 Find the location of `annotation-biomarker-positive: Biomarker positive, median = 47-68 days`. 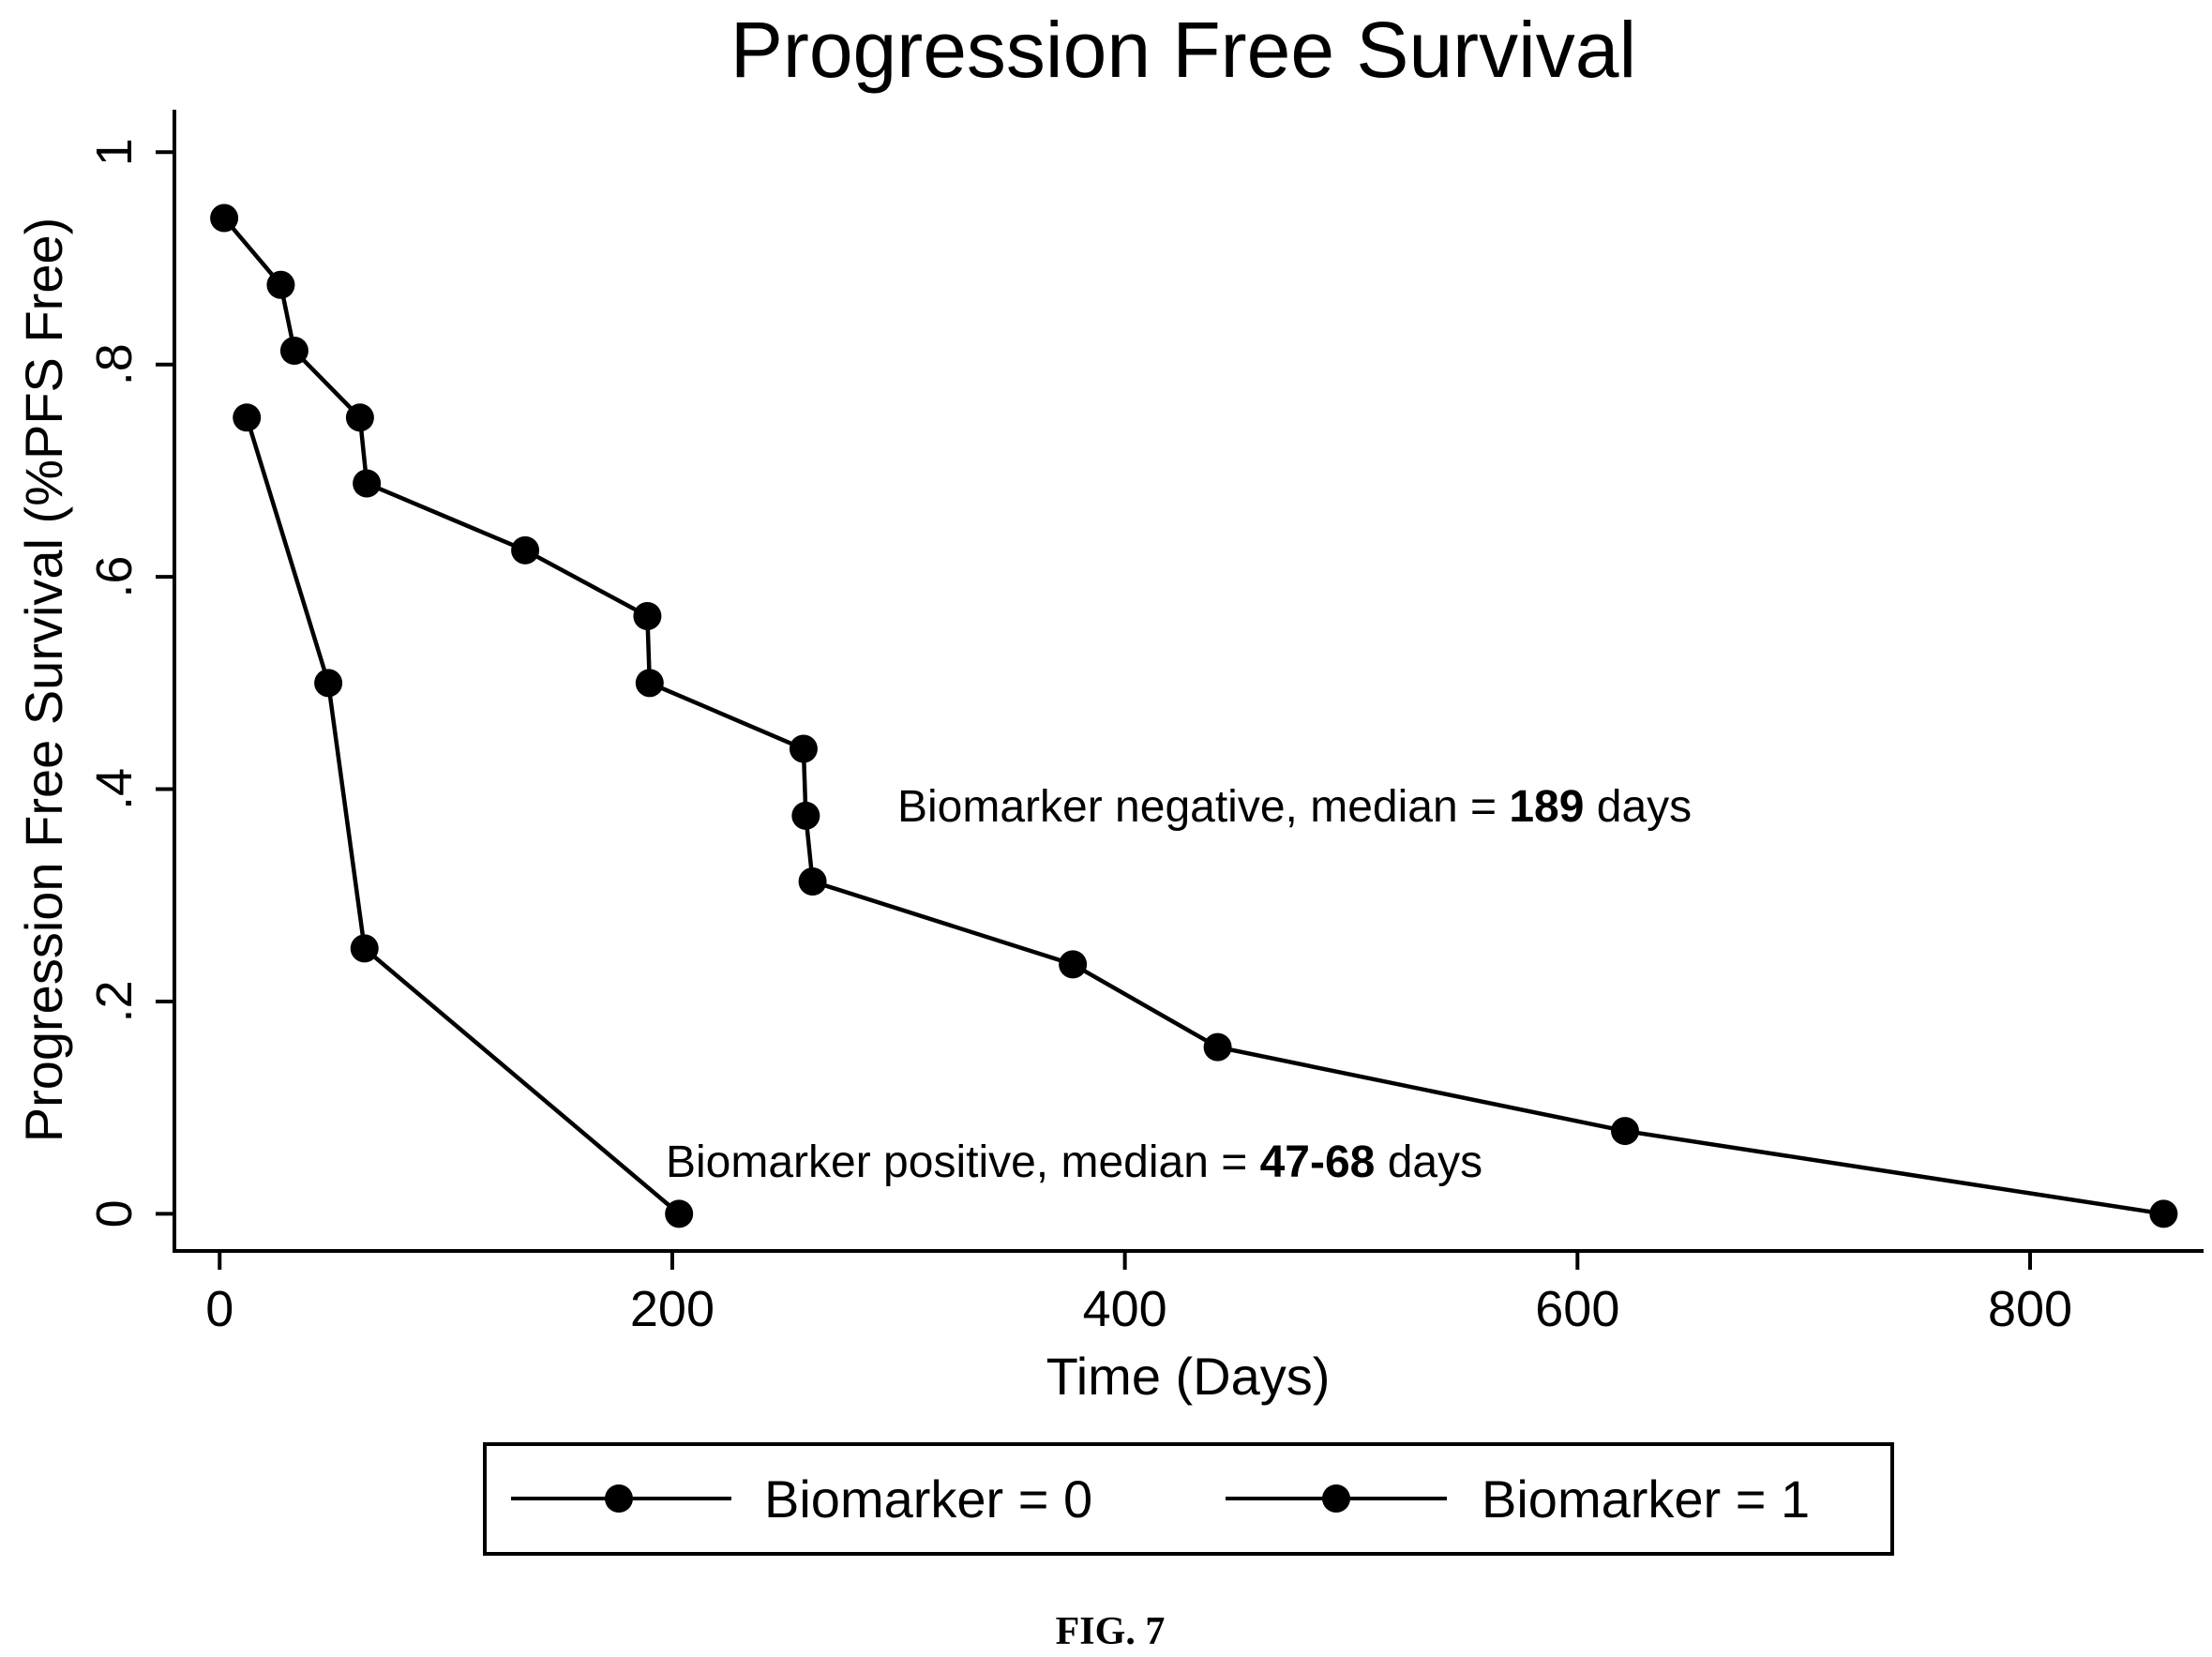

annotation-biomarker-positive: Biomarker positive, median = 47-68 days is located at coordinates (1074, 1162).